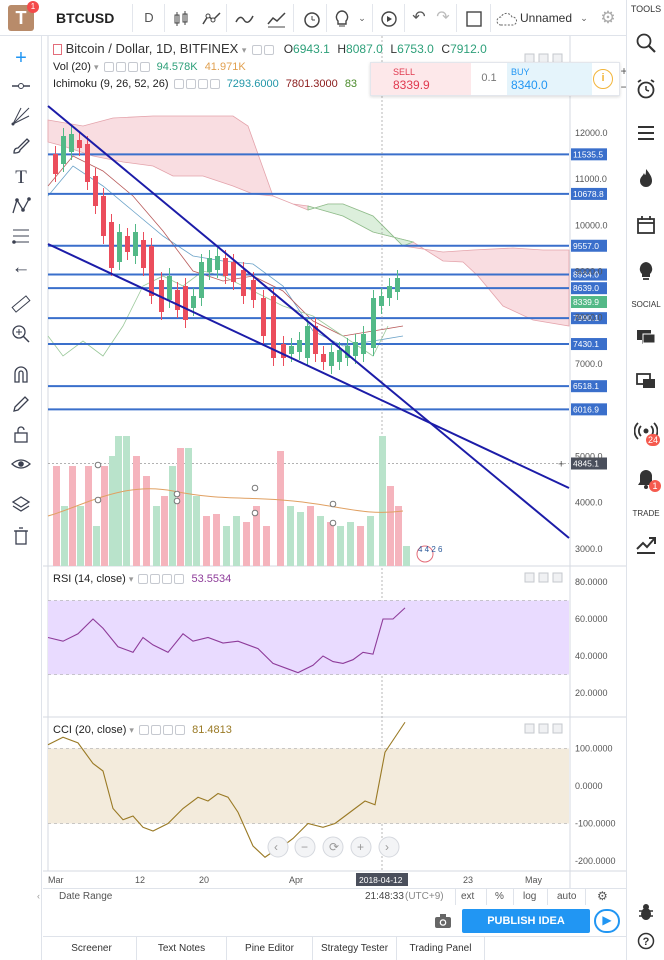 This screenshot has height=960, width=664. I want to click on fullscreen-icon, so click(474, 18).